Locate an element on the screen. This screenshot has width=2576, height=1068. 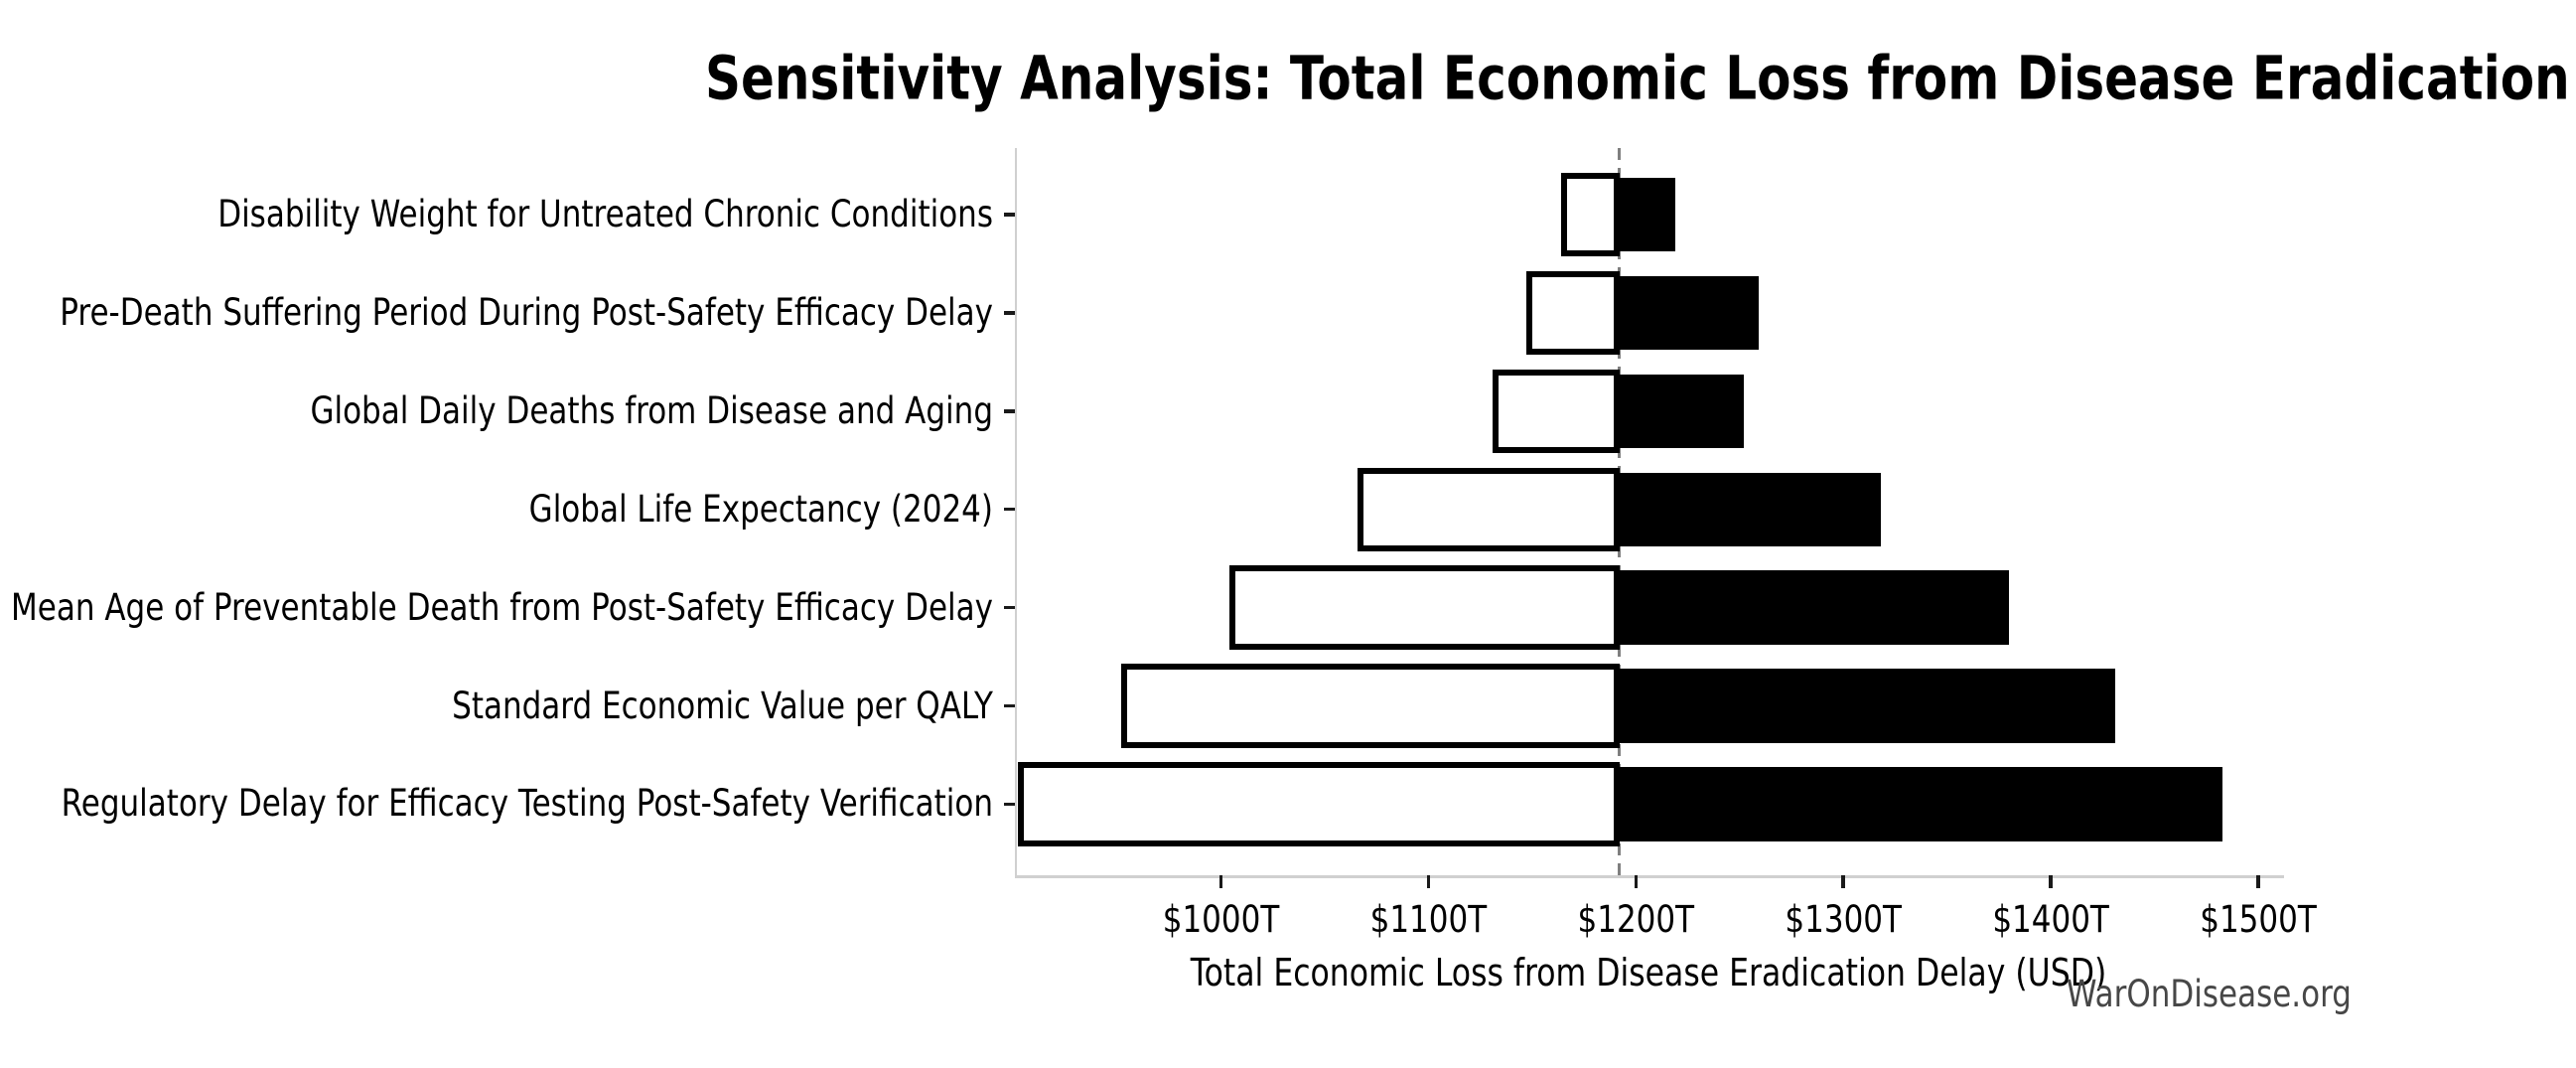
y-axis-spine is located at coordinates (1016, 512).